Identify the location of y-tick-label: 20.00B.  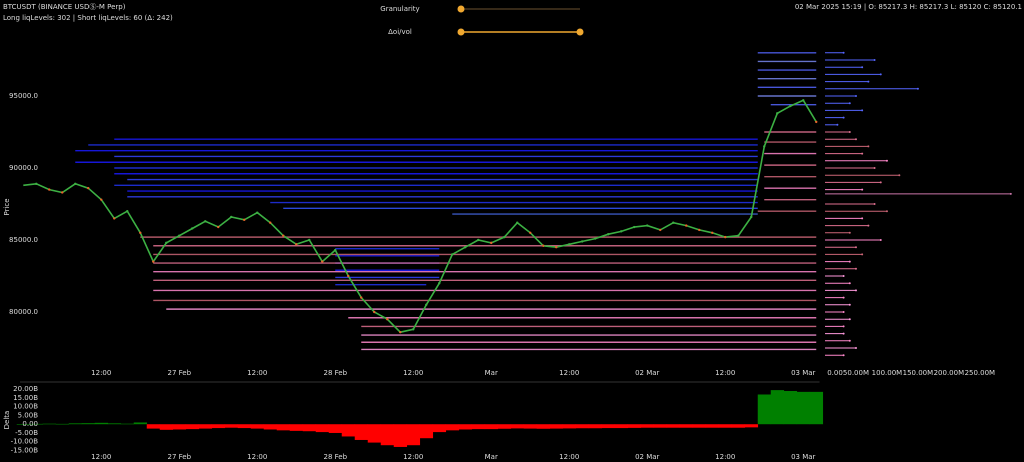
(25, 389).